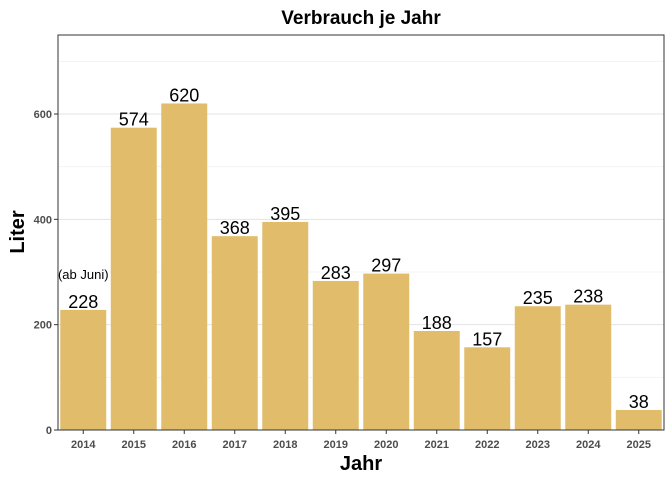 The width and height of the screenshot is (672, 480). Describe the element at coordinates (537, 368) in the screenshot. I see `bar-2023` at that location.